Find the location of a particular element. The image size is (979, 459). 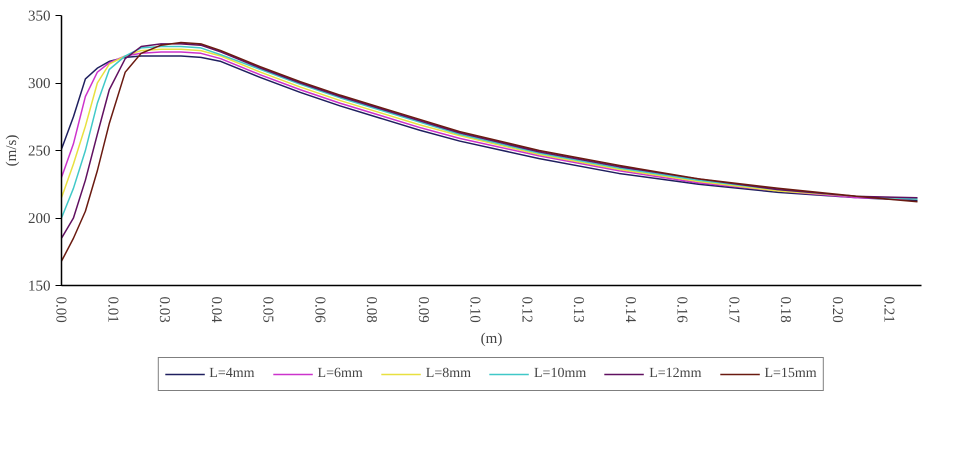

x-tick-label: 0.14 is located at coordinates (630, 310).